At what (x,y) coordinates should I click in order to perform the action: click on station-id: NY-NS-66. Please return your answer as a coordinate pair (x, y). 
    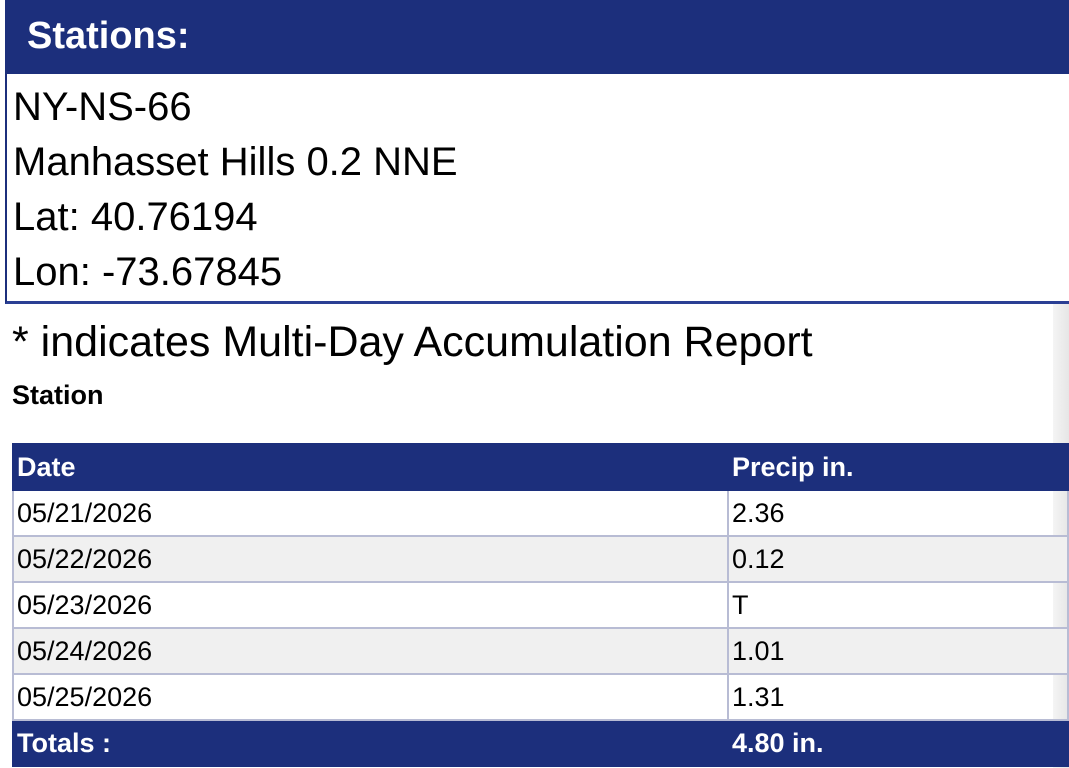
    Looking at the image, I should click on (102, 107).